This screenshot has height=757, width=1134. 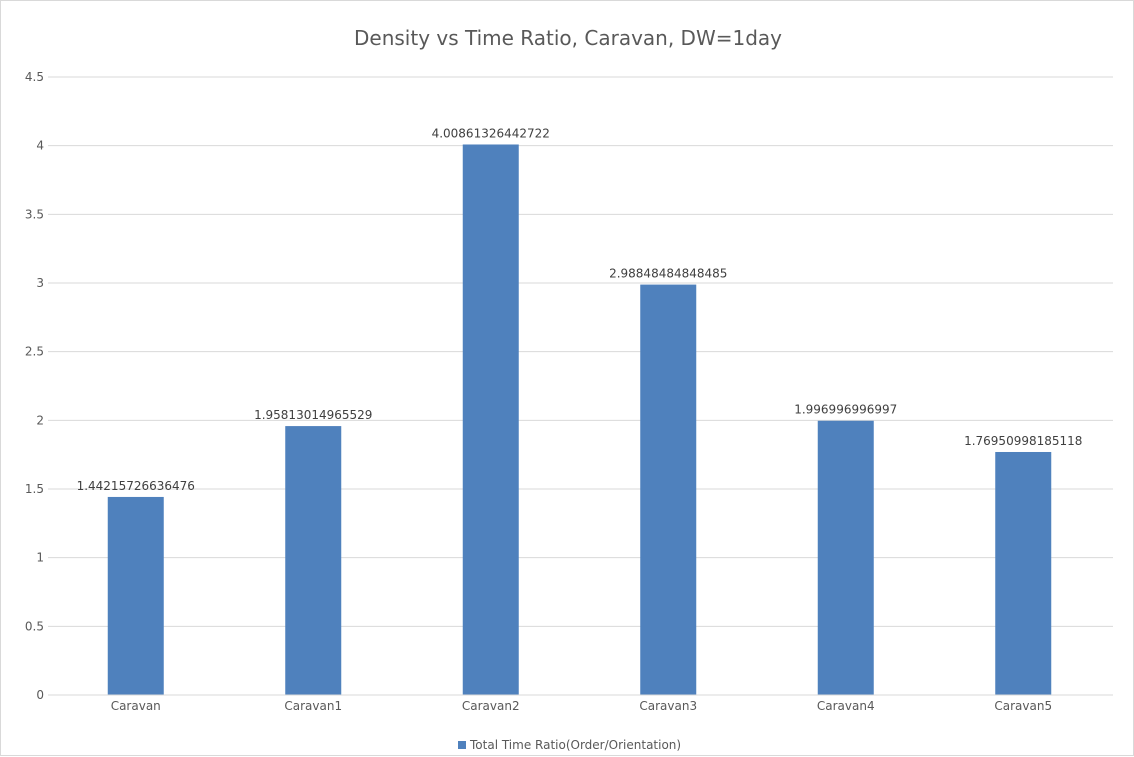 I want to click on x-tick-label: Caravan, so click(x=136, y=706).